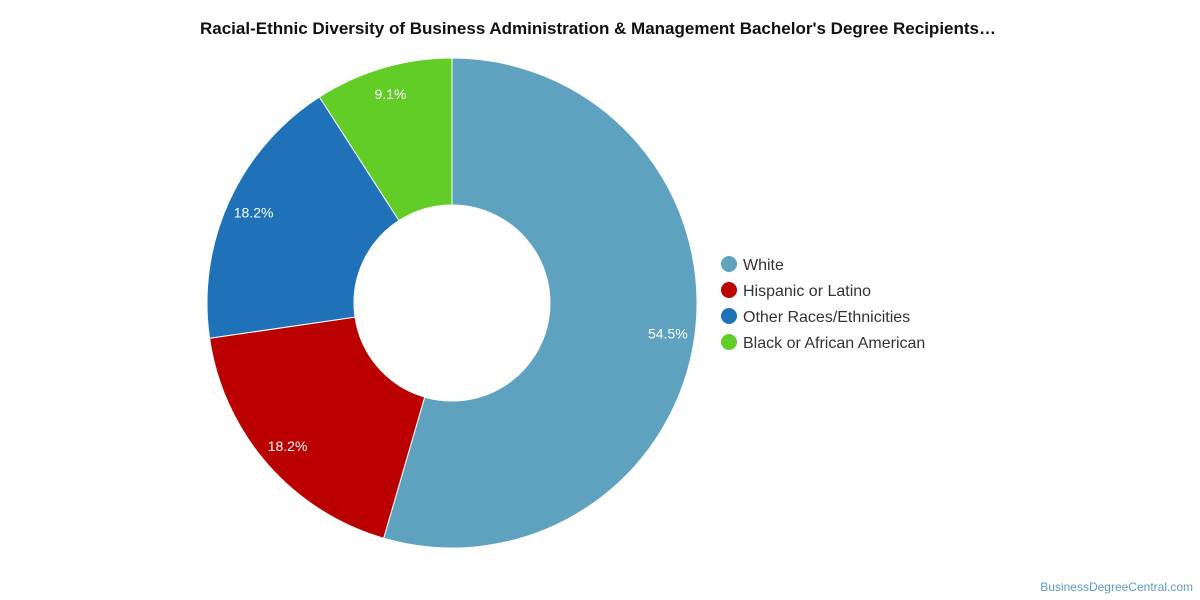 This screenshot has height=600, width=1200. I want to click on source-credit: BusinessDegreeCentral.com, so click(1116, 587).